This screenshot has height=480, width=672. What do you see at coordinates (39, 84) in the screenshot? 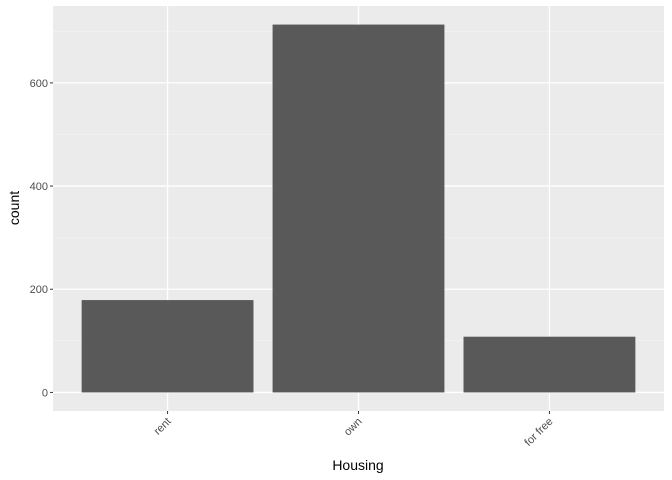
I see `y-tick-label: 600` at bounding box center [39, 84].